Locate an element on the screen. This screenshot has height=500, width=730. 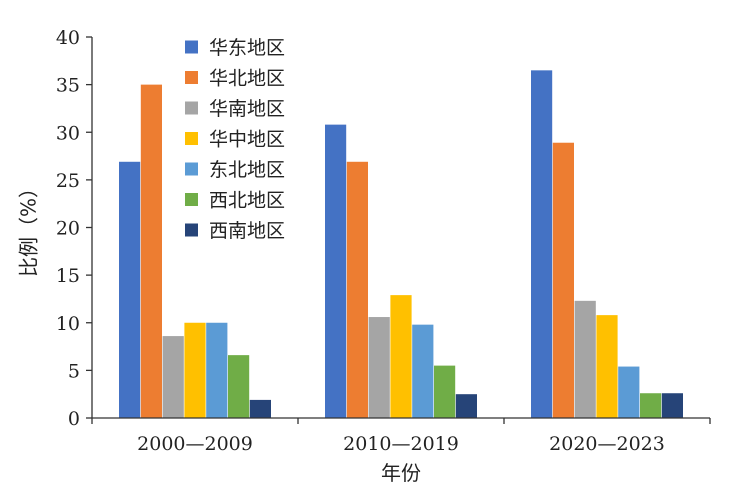
legend-label: 华南地区 is located at coordinates (247, 109).